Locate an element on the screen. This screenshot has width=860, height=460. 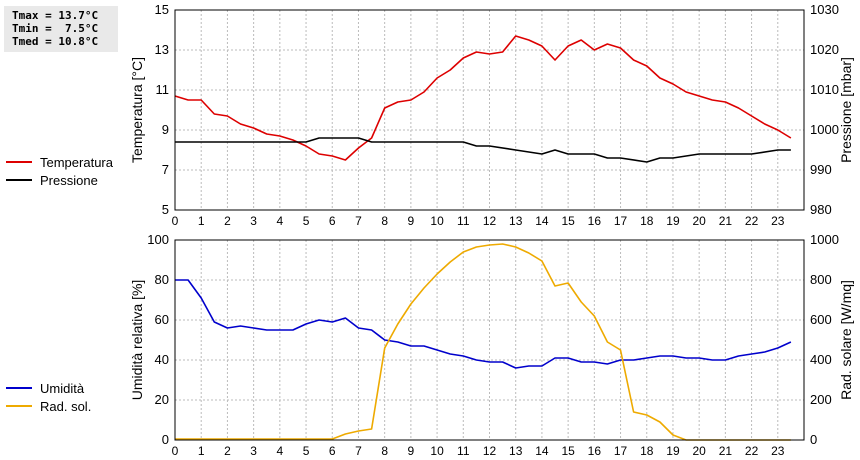
y-axis-title: Umidità relativa [%] is located at coordinates (137, 340).